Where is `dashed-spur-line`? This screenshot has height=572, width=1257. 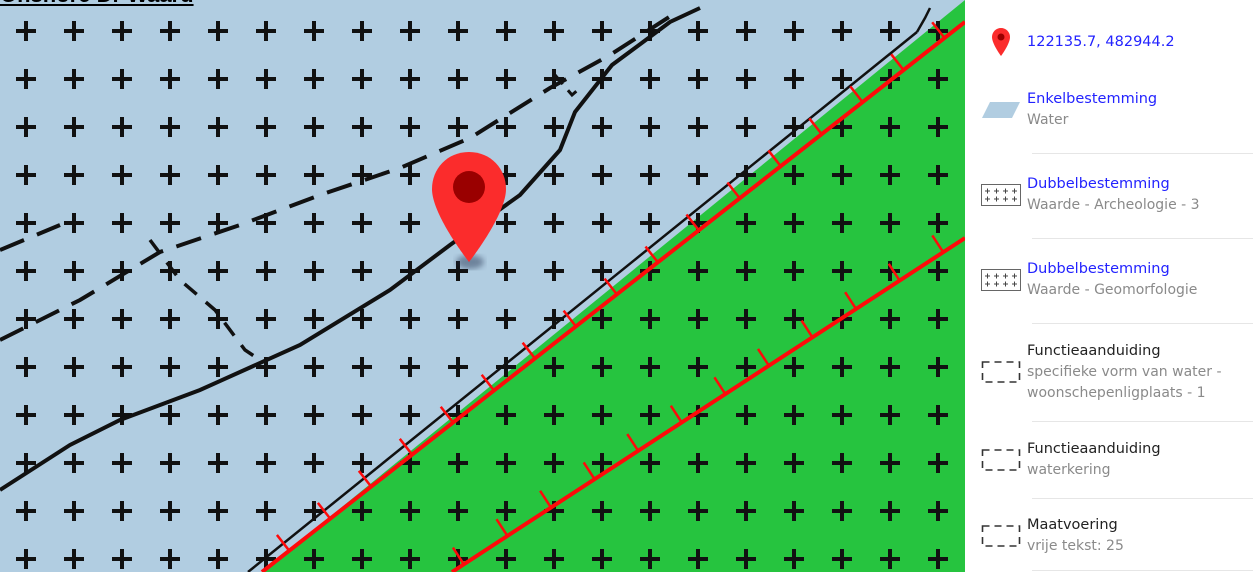 dashed-spur-line is located at coordinates (204, 300).